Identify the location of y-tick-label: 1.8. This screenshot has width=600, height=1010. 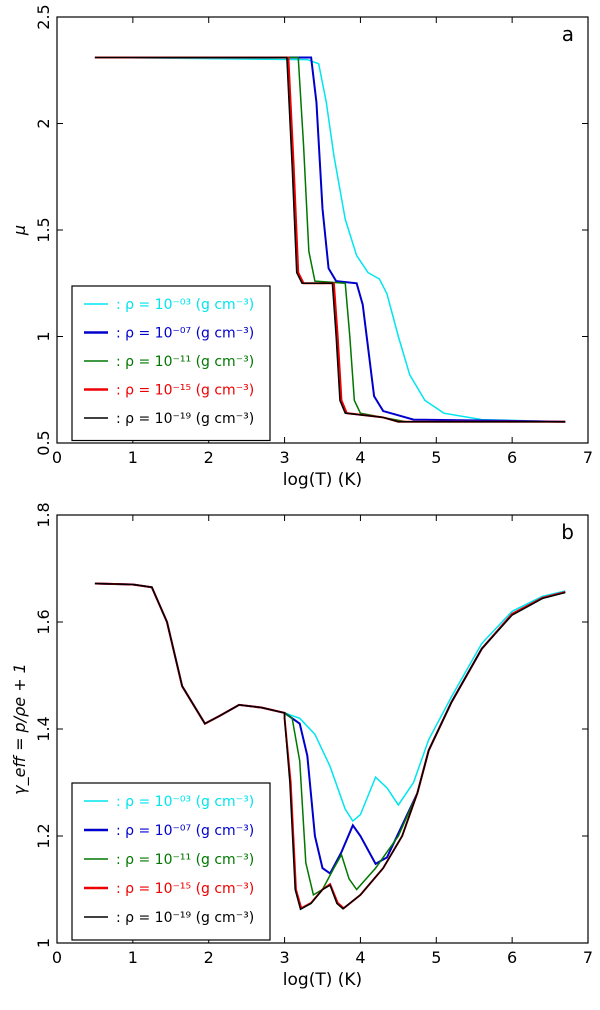
(43, 514).